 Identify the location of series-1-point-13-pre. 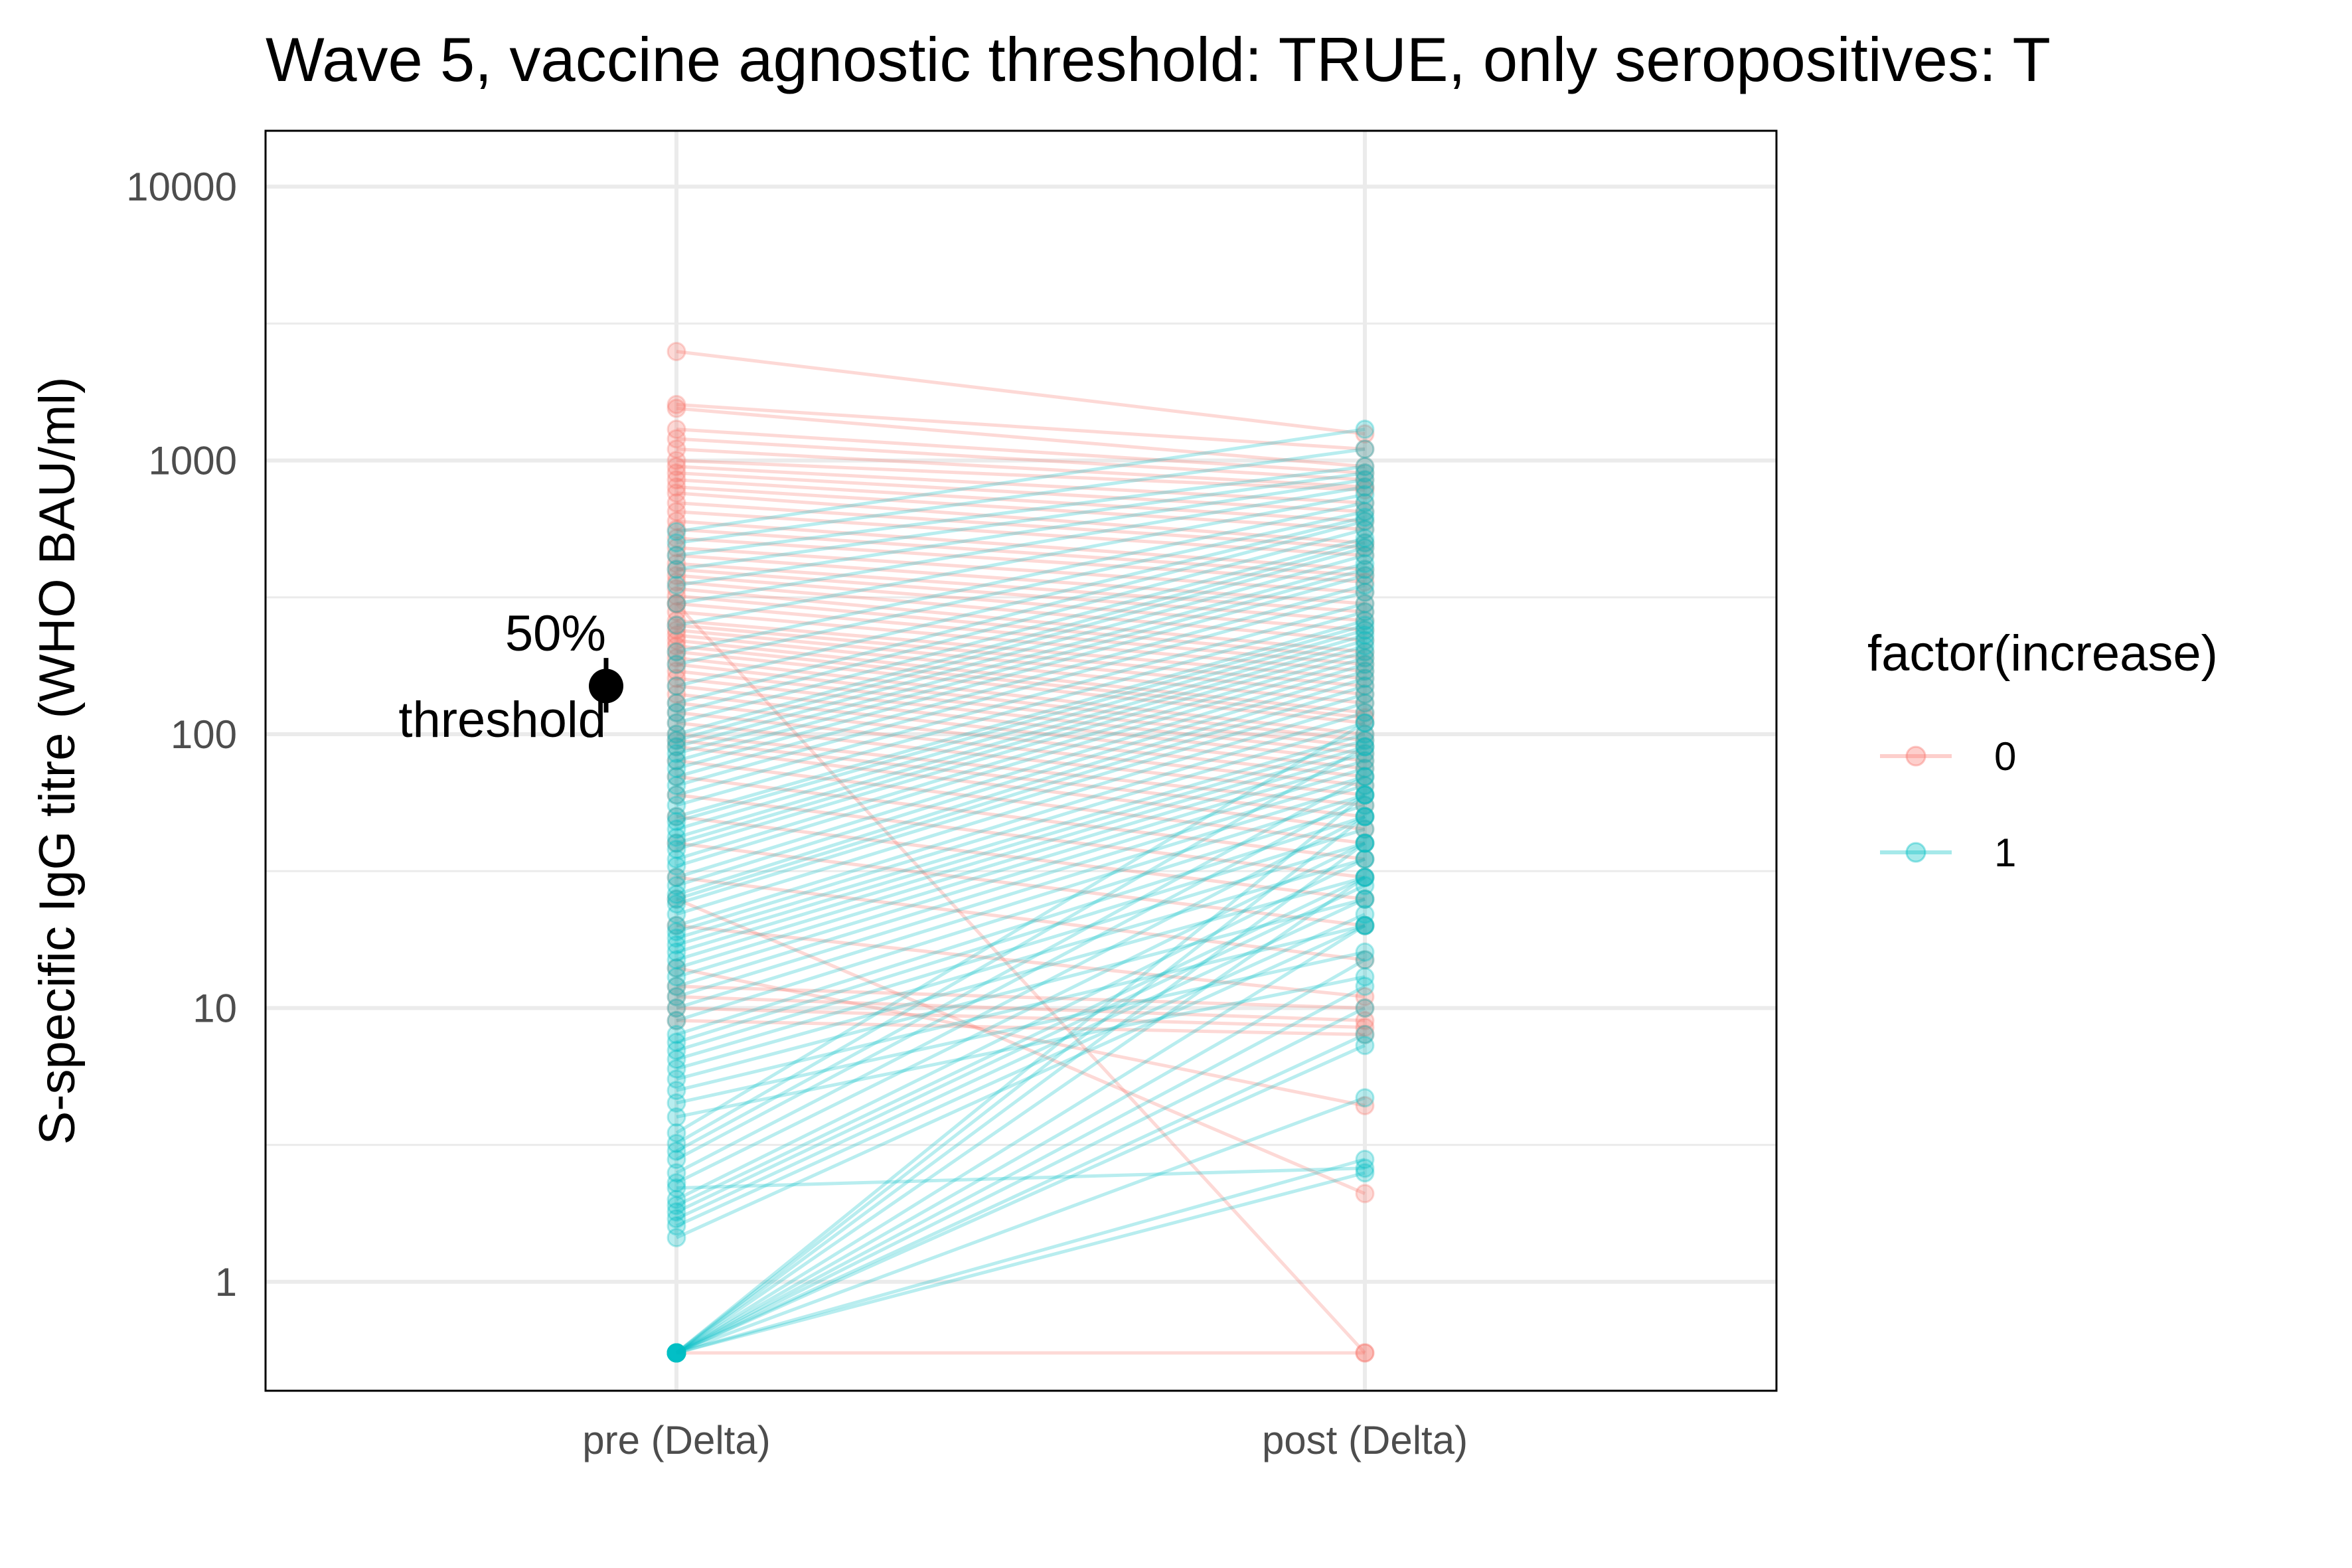
(676, 734).